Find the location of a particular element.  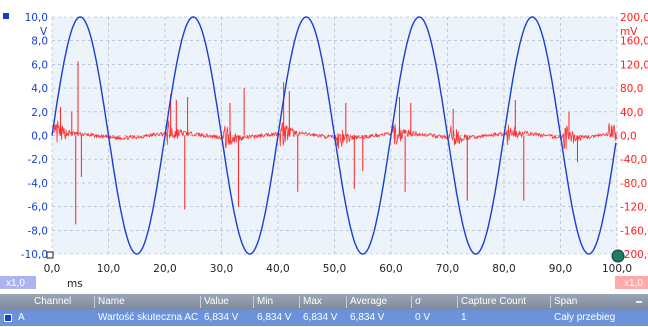

left-axis-unit: V is located at coordinates (44, 32).